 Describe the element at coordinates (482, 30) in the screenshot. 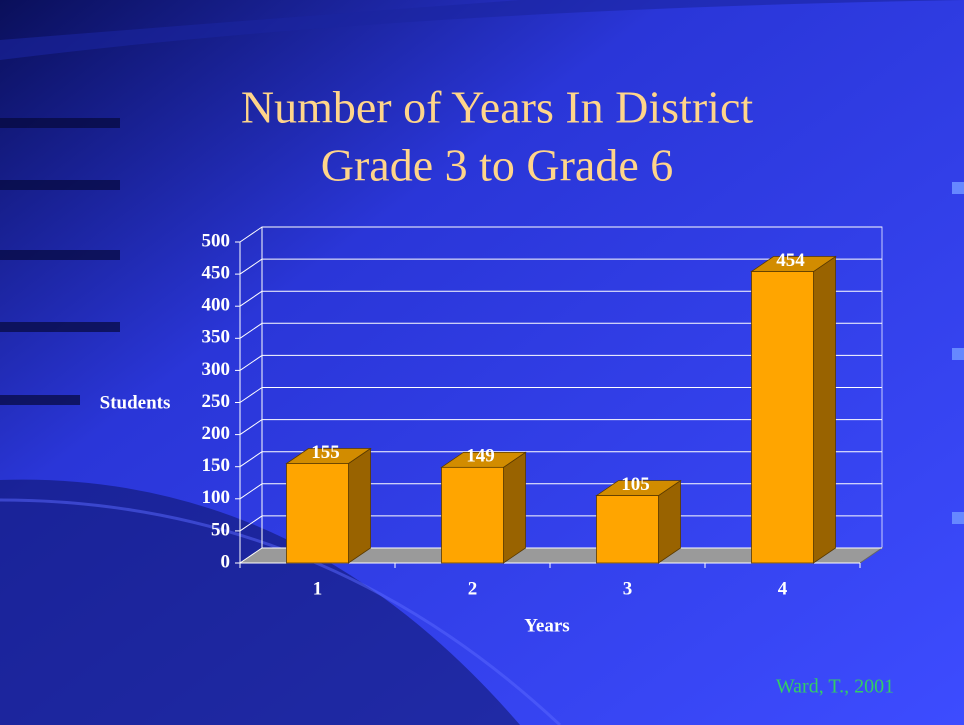

I see `swoosh` at that location.